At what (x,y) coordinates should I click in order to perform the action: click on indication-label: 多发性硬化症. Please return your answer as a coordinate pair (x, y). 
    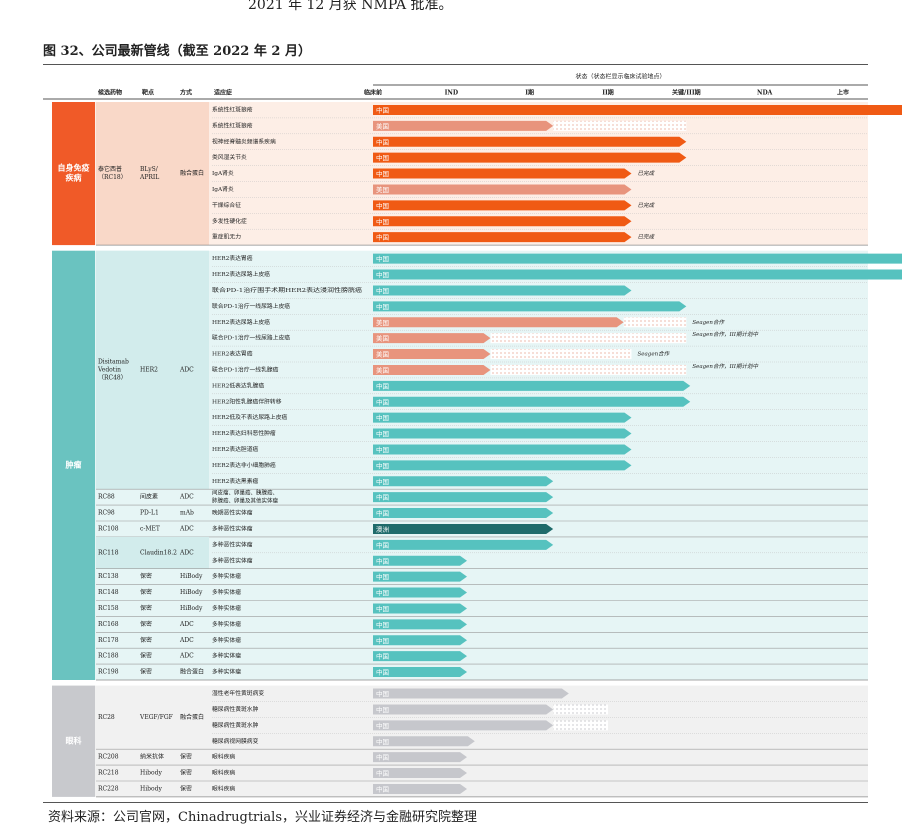
    Looking at the image, I should click on (229, 221).